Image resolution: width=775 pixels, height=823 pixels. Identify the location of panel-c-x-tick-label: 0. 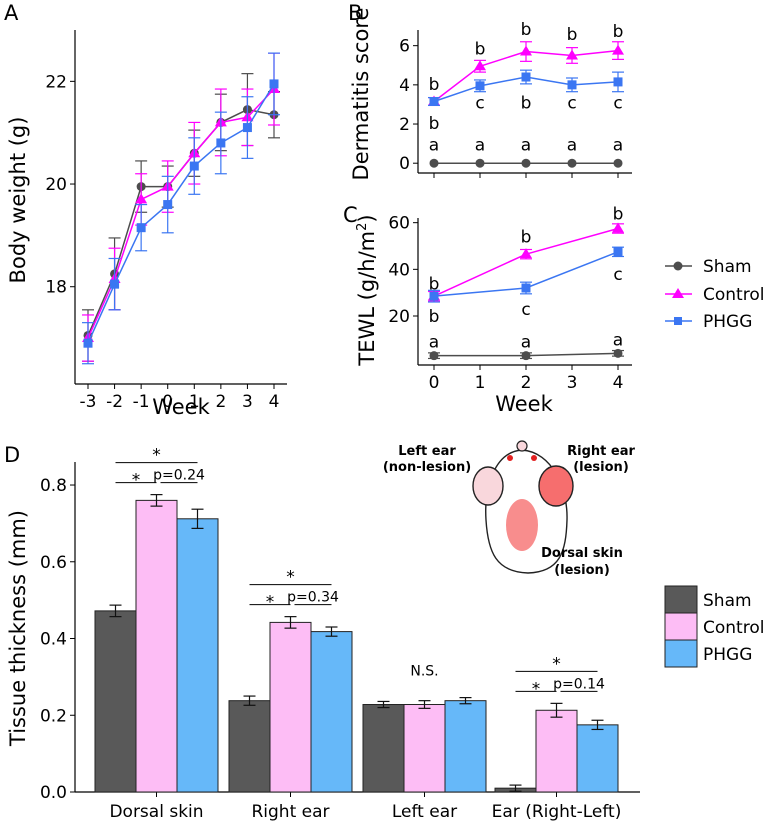
(434, 383).